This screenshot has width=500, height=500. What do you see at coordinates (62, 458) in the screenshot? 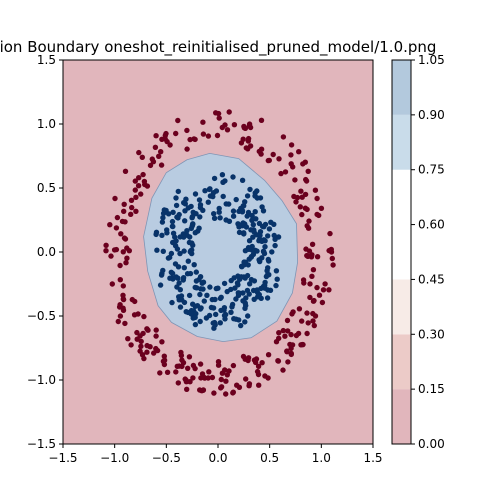
I see `x-tick-label: −1.5` at bounding box center [62, 458].